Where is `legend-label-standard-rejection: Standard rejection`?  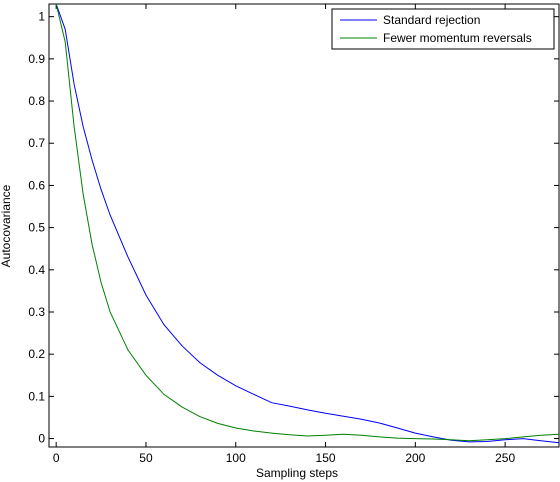 legend-label-standard-rejection: Standard rejection is located at coordinates (431, 20).